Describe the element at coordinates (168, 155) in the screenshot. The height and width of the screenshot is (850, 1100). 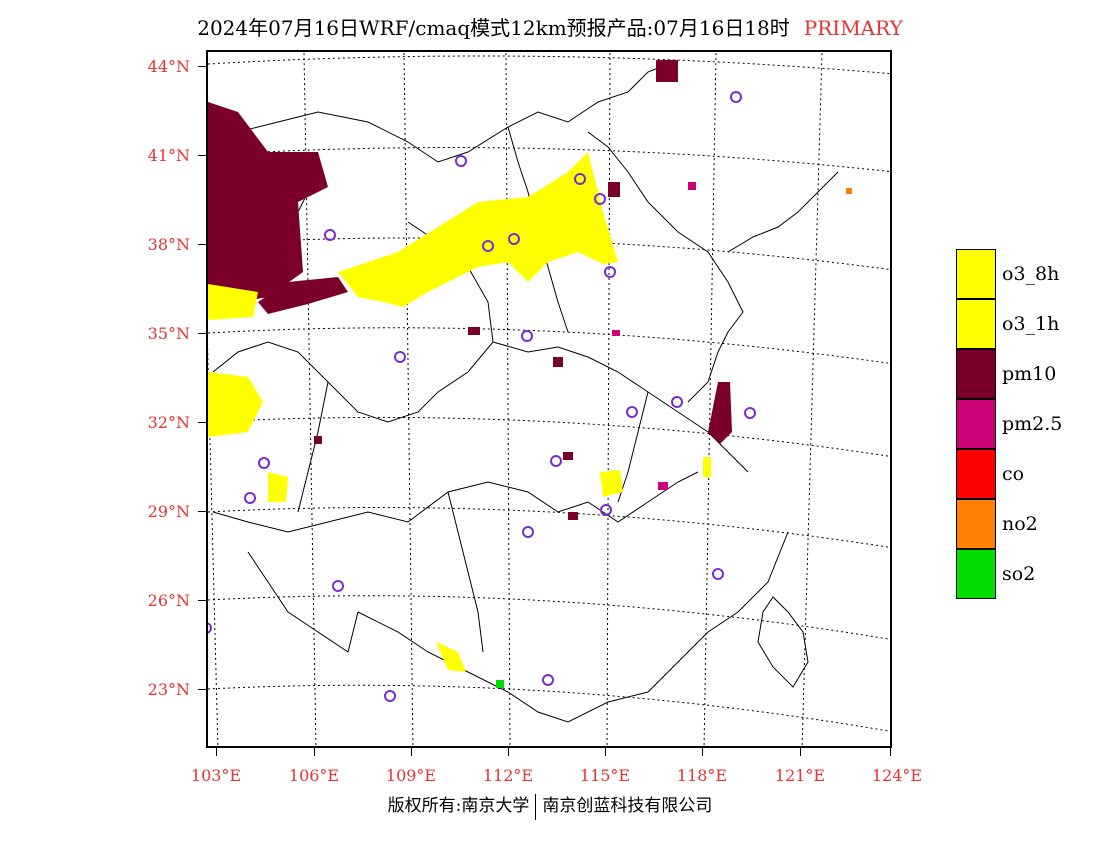
I see `lat-label-41n: 41°N` at that location.